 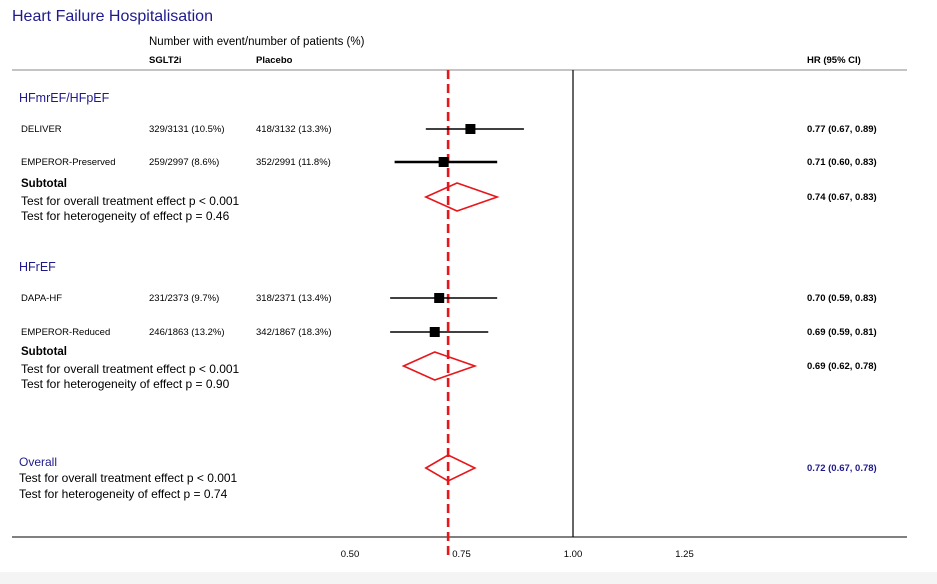 What do you see at coordinates (470, 129) in the screenshot?
I see `point-estimate-deliver` at bounding box center [470, 129].